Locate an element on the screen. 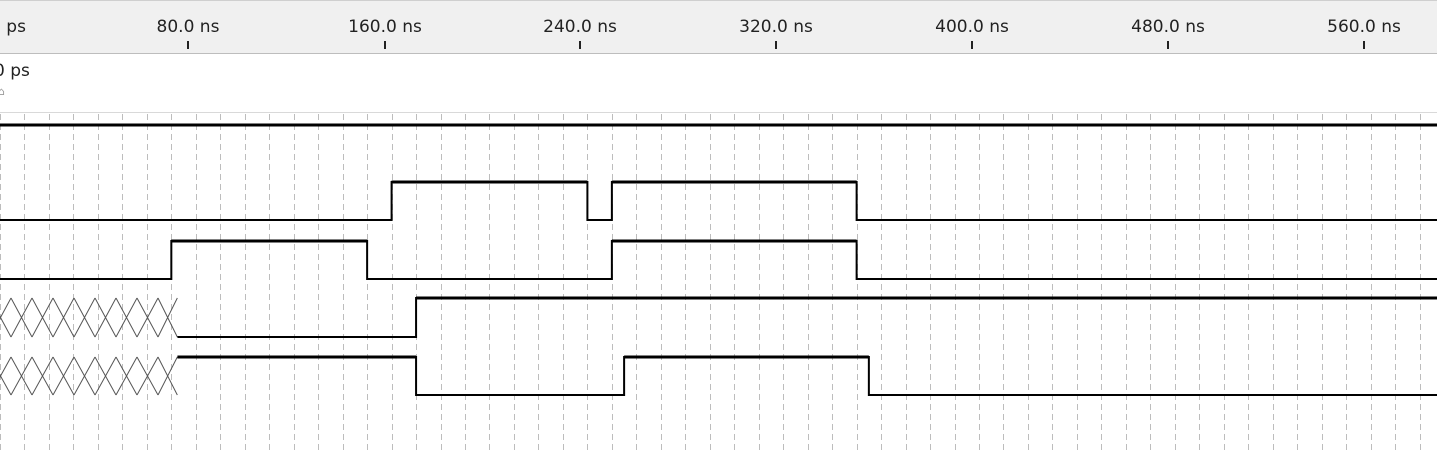 The image size is (1437, 453). cursor-row: 0 ps ⌂ is located at coordinates (718, 84).